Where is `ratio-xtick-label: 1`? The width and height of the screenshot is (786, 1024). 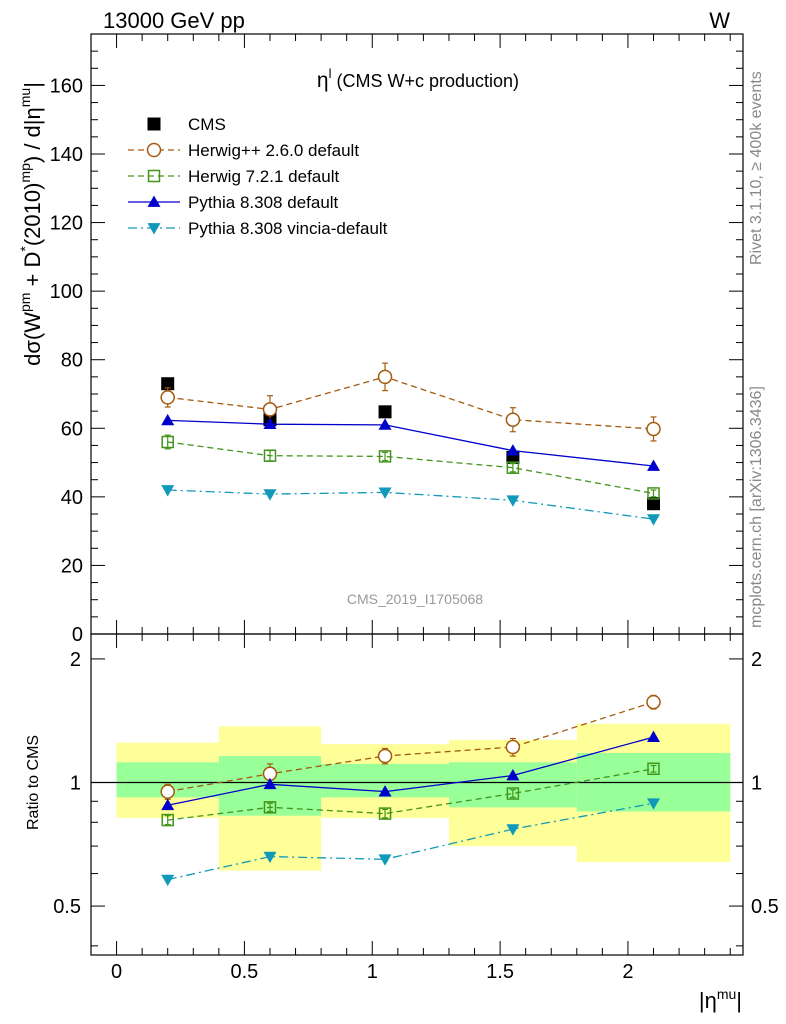
ratio-xtick-label: 1 is located at coordinates (372, 972).